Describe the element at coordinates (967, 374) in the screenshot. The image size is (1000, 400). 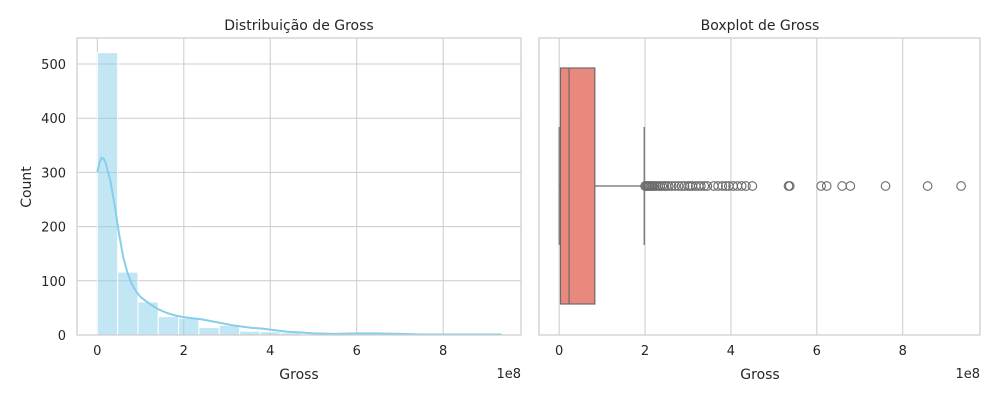
I see `boxplot-x-offset: 1e8` at that location.